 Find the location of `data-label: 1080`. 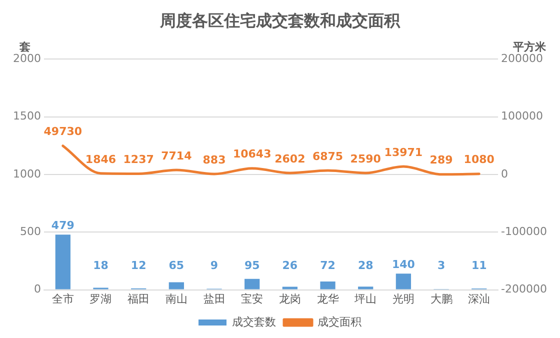

data-label: 1080 is located at coordinates (479, 159).